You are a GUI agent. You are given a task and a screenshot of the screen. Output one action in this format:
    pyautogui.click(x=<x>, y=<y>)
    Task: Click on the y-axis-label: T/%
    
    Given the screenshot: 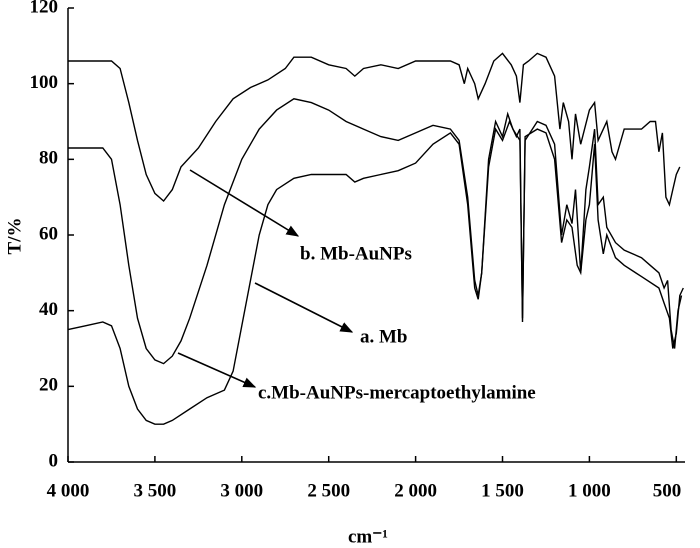 What is the action you would take?
    pyautogui.click(x=14, y=236)
    